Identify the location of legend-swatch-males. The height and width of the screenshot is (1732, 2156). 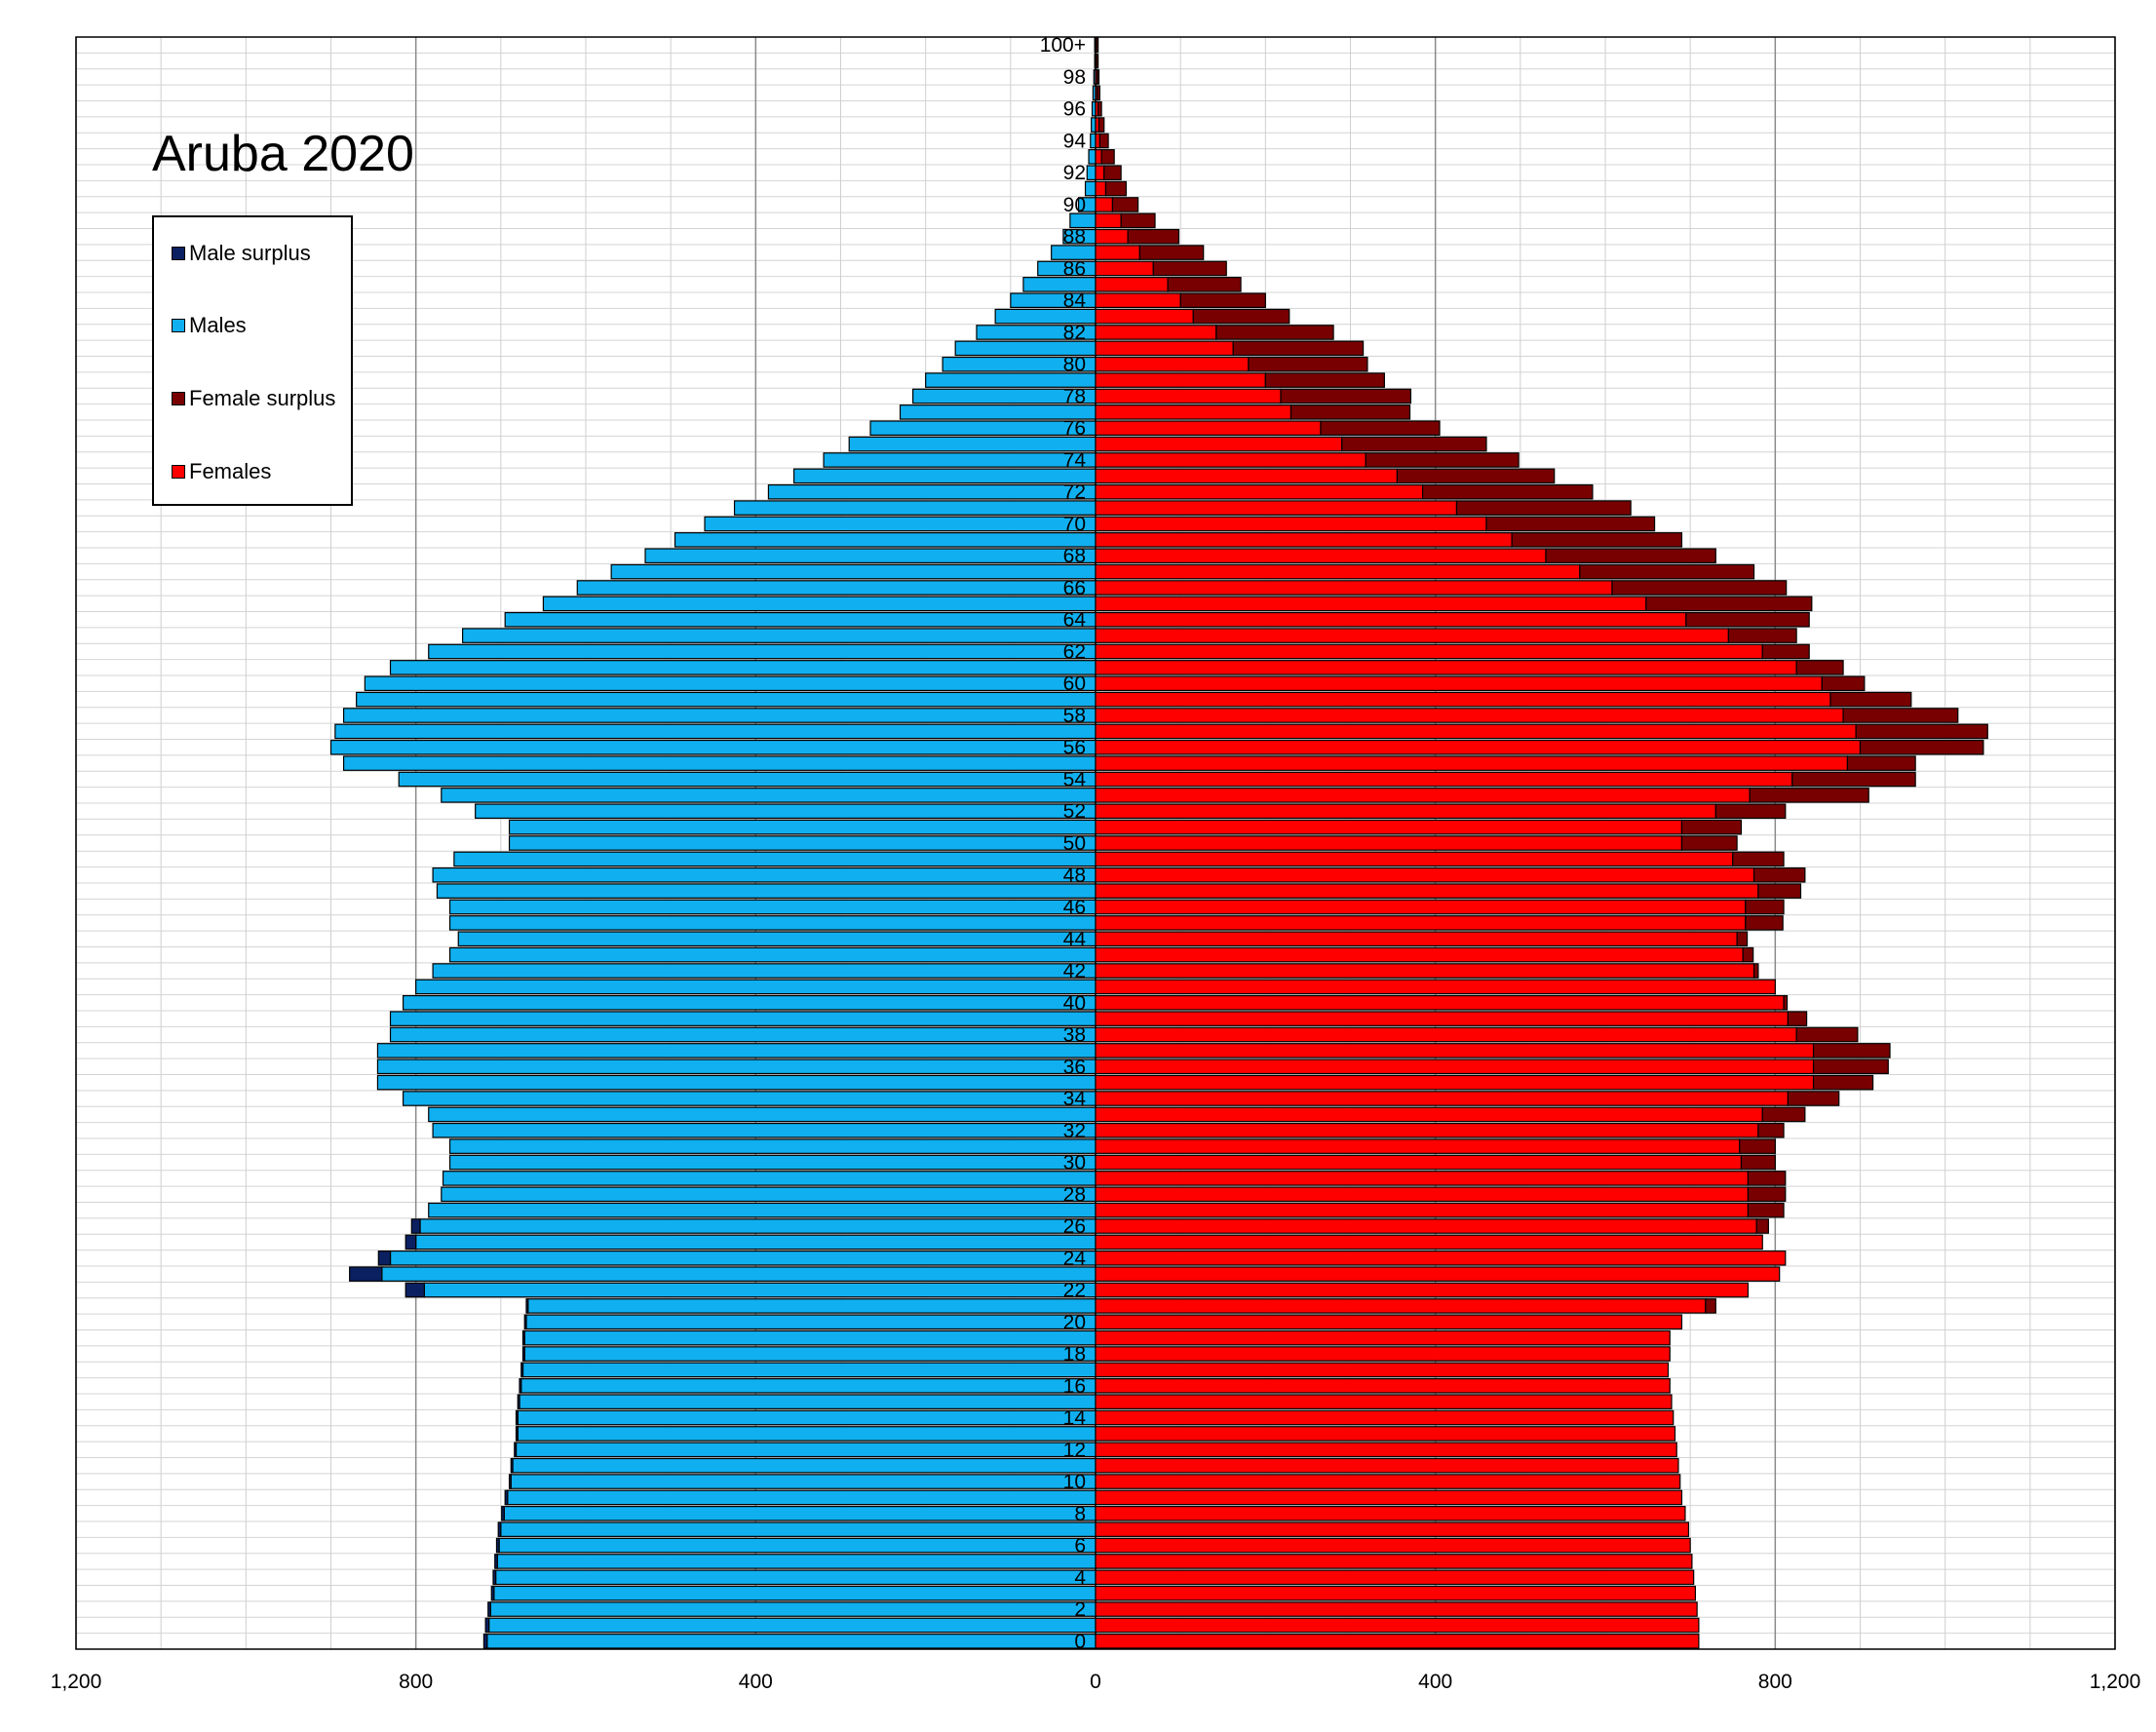
(178, 325).